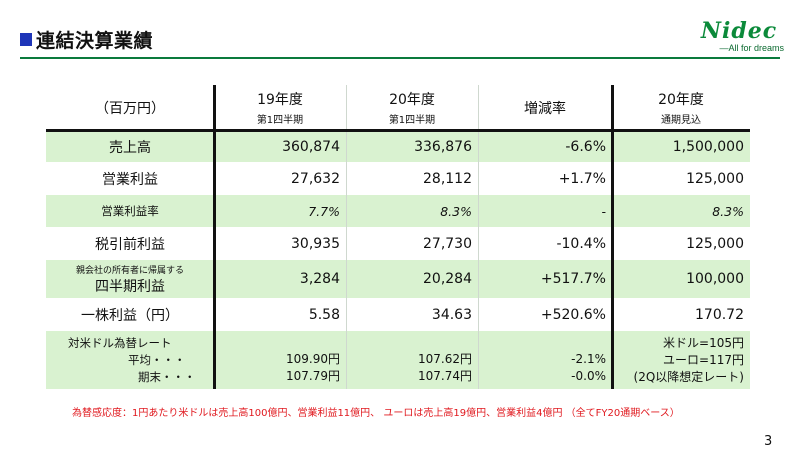  I want to click on row-value: 30,935, so click(315, 243).